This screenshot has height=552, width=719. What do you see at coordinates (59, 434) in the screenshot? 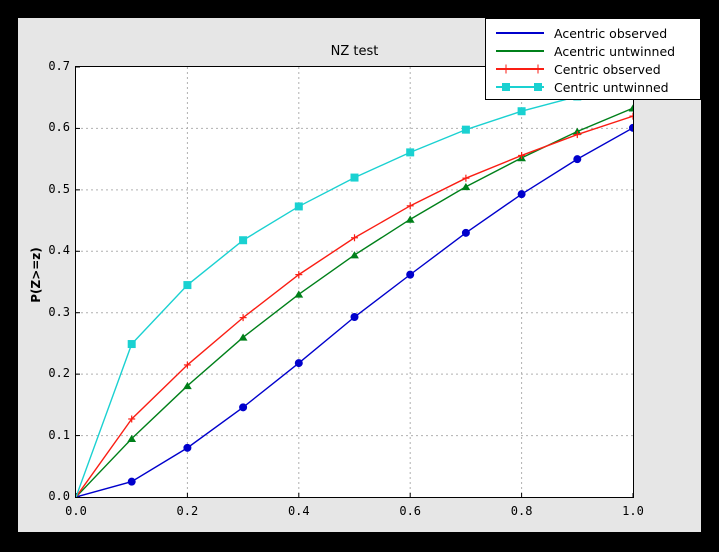
I see `y-tick-label: 0.1` at bounding box center [59, 434].